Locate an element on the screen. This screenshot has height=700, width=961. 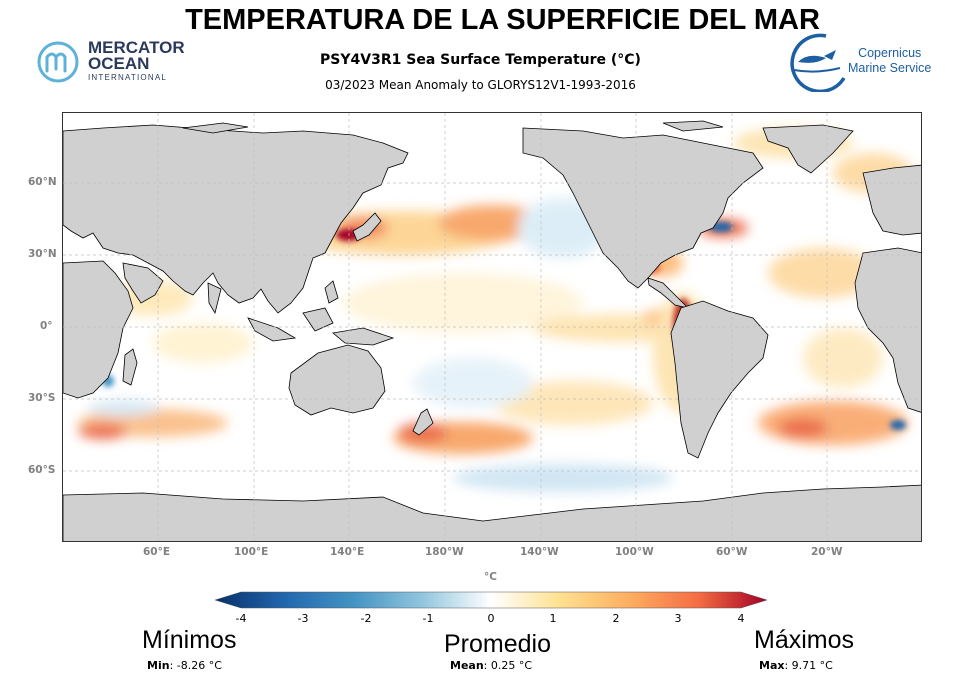
copernicus-marine-logo: Copernicus Marine Service is located at coordinates (861, 62).